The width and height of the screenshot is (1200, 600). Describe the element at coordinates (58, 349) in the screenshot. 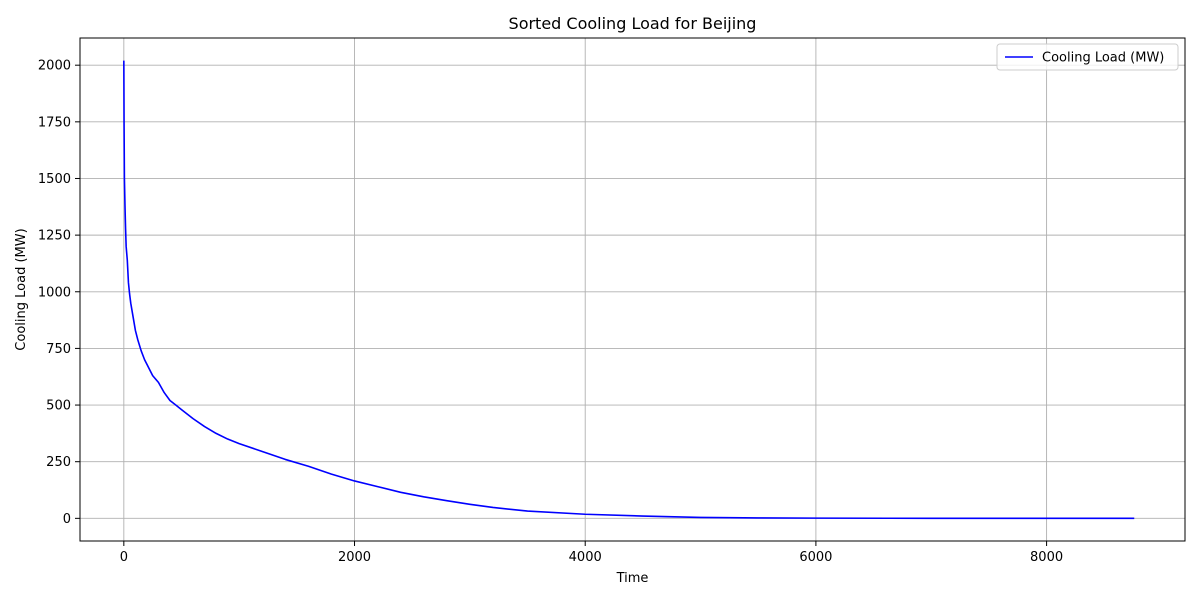

I see `y-tick-label: 750` at that location.